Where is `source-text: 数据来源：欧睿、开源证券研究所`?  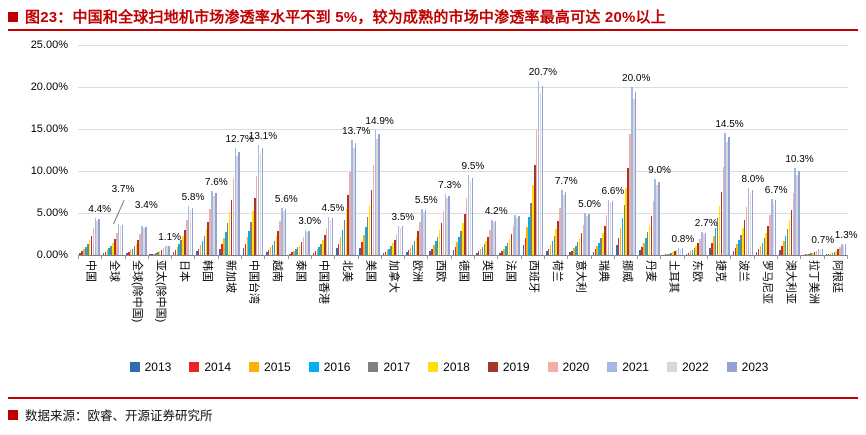 source-text: 数据来源：欧睿、开源证券研究所 is located at coordinates (119, 416).